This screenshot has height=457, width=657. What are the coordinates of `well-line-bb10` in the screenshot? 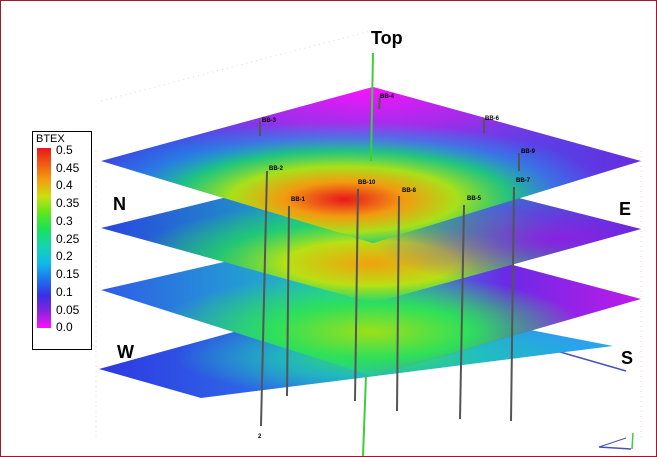 It's located at (356, 295).